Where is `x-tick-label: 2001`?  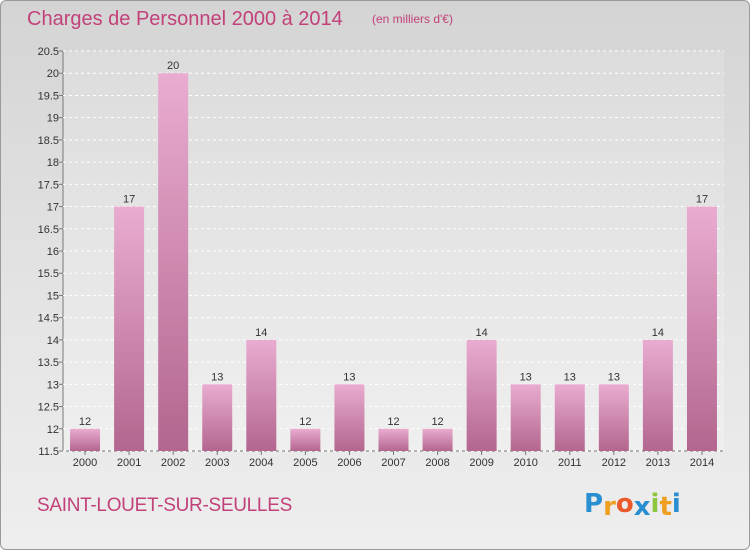
x-tick-label: 2001 is located at coordinates (129, 463).